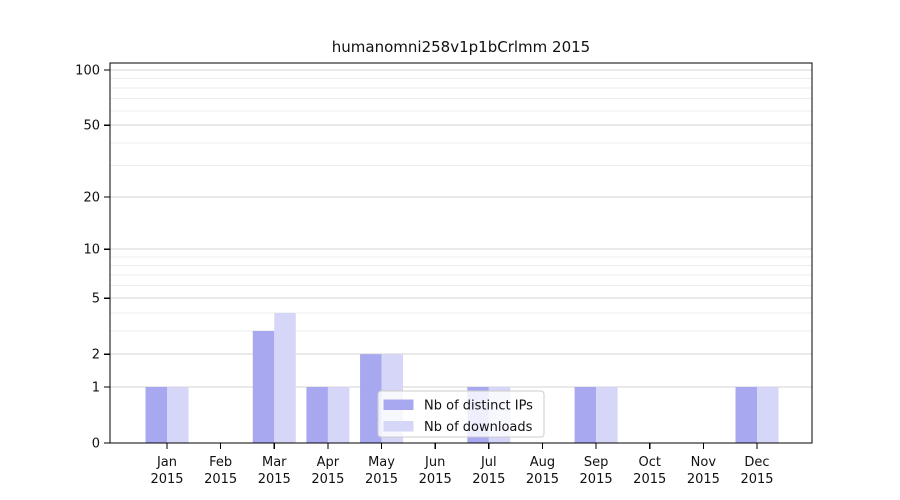 Image resolution: width=900 pixels, height=500 pixels. What do you see at coordinates (91, 197) in the screenshot?
I see `y-tick-label: 20` at bounding box center [91, 197].